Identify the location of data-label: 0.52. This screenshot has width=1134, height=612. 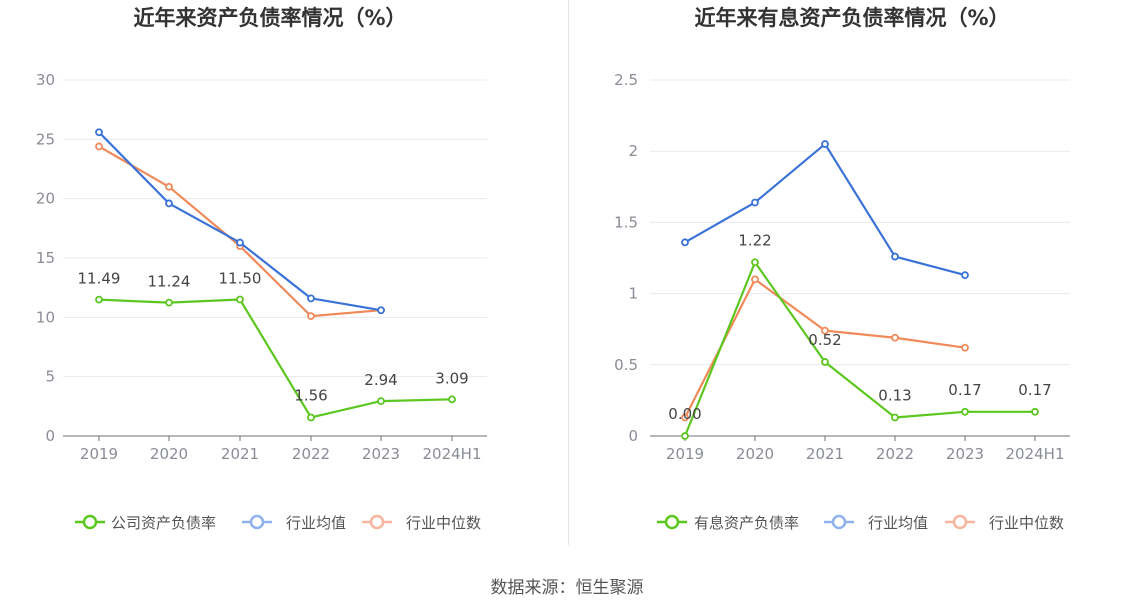
(824, 340).